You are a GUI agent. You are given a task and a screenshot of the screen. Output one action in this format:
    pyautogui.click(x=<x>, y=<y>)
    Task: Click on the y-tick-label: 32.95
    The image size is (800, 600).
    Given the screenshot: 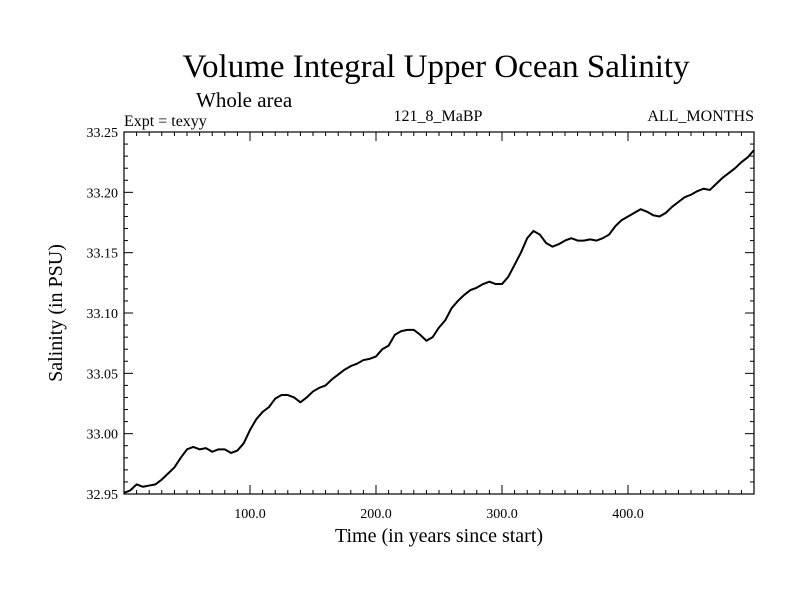 What is the action you would take?
    pyautogui.click(x=103, y=495)
    